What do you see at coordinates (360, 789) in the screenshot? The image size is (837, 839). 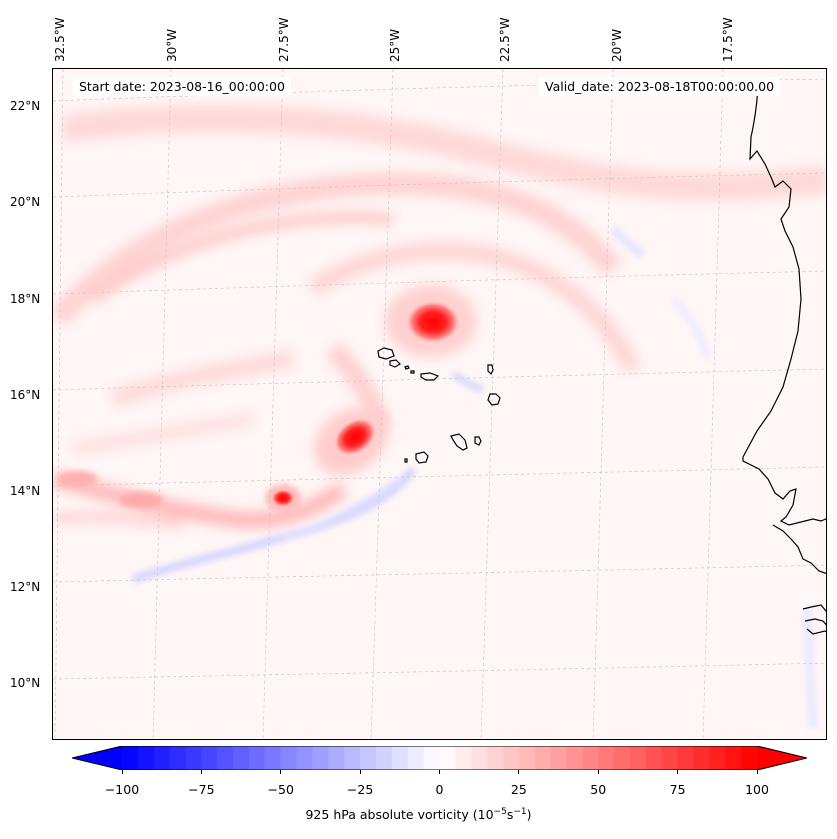 I see `colorbar-tick-label: −25` at bounding box center [360, 789].